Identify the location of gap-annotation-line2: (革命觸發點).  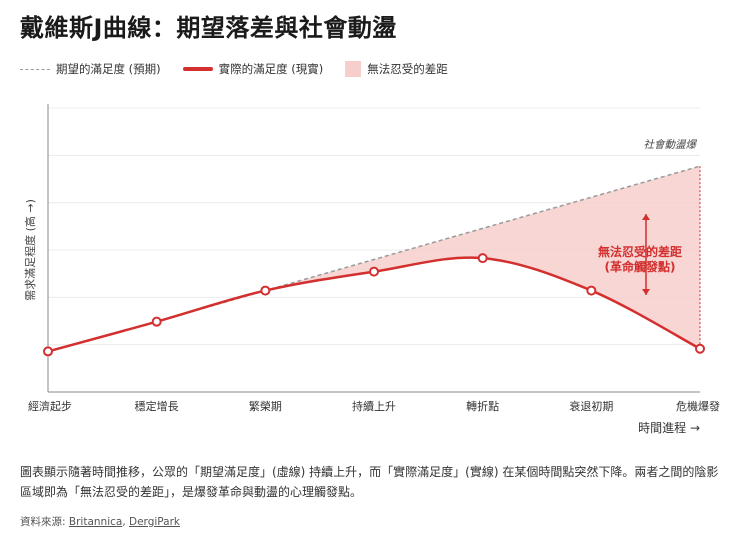
(640, 266).